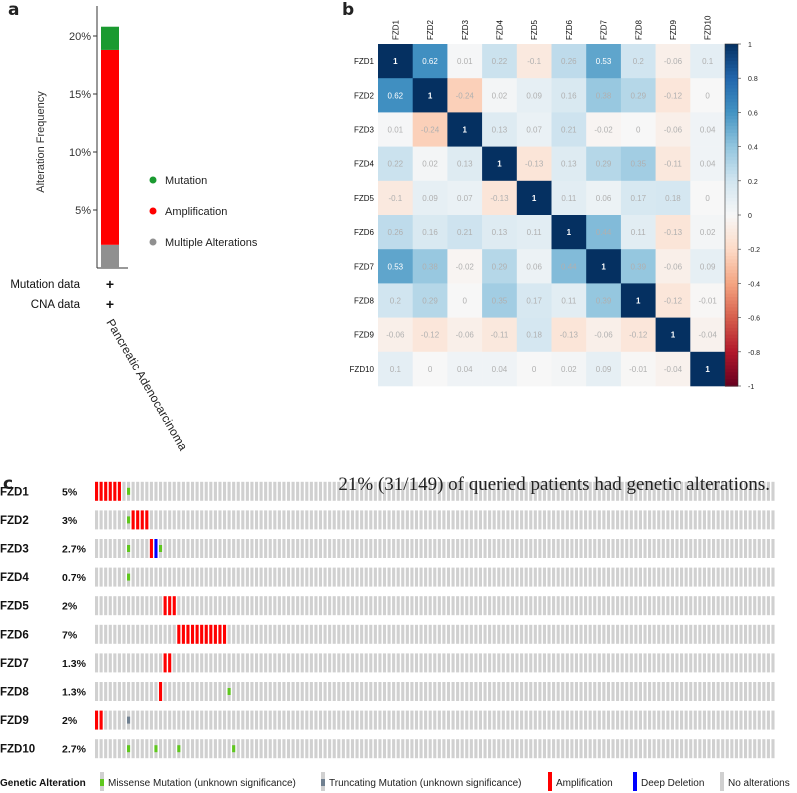 The width and height of the screenshot is (797, 793). I want to click on cell-value: 0.01, so click(465, 61).